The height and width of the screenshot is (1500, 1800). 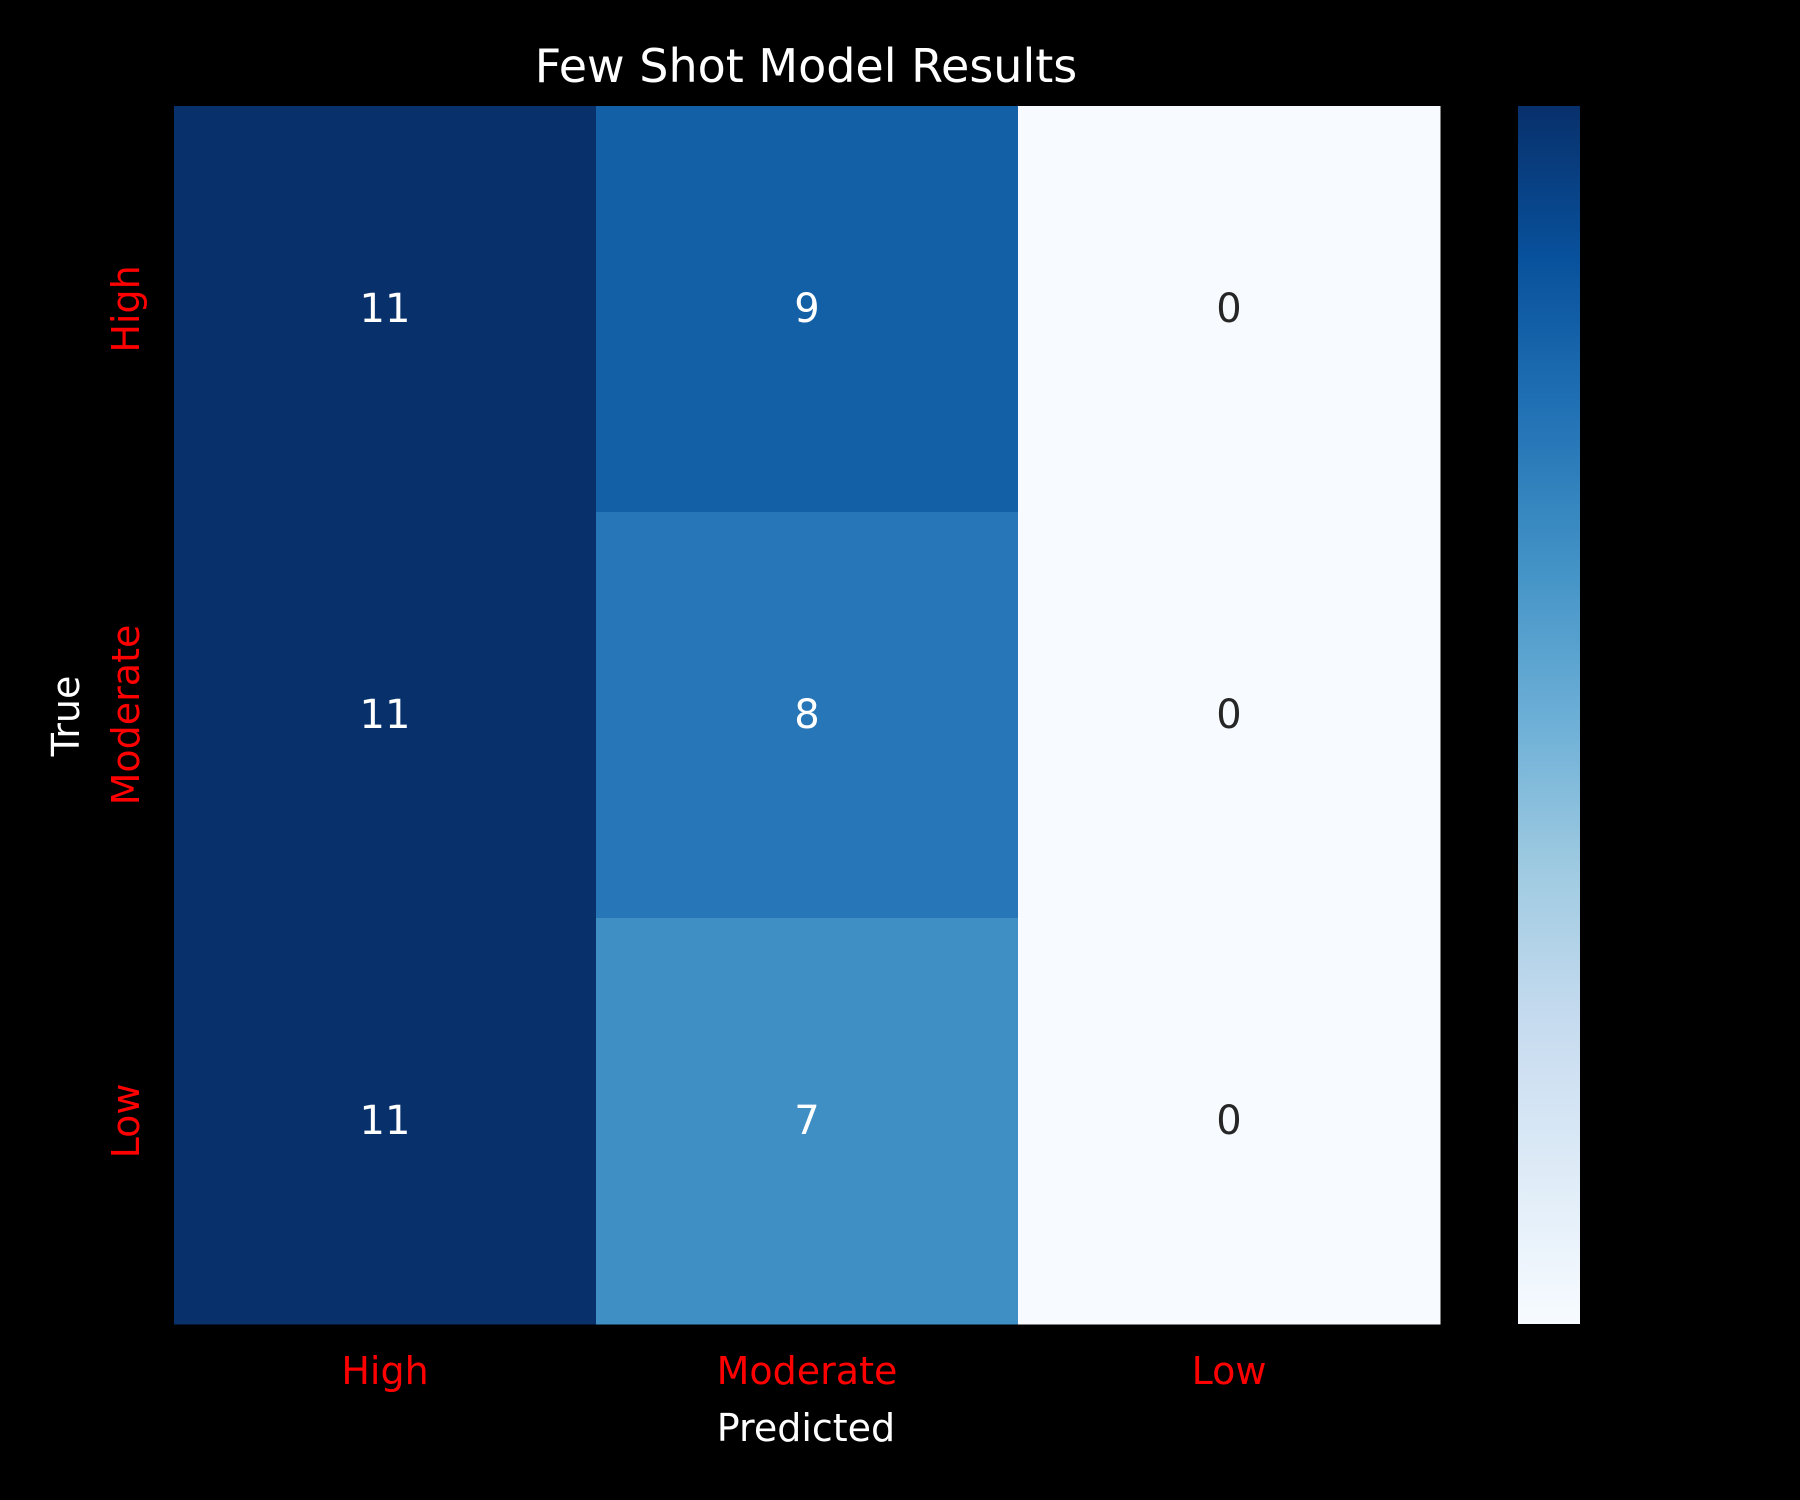 What do you see at coordinates (126, 1121) in the screenshot?
I see `y-tick-label: Low` at bounding box center [126, 1121].